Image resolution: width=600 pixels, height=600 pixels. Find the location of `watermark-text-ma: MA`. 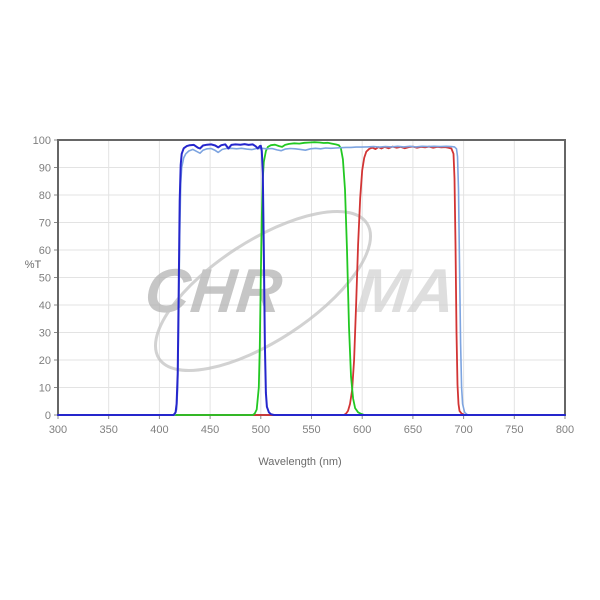

watermark-text-ma: MA is located at coordinates (407, 291).